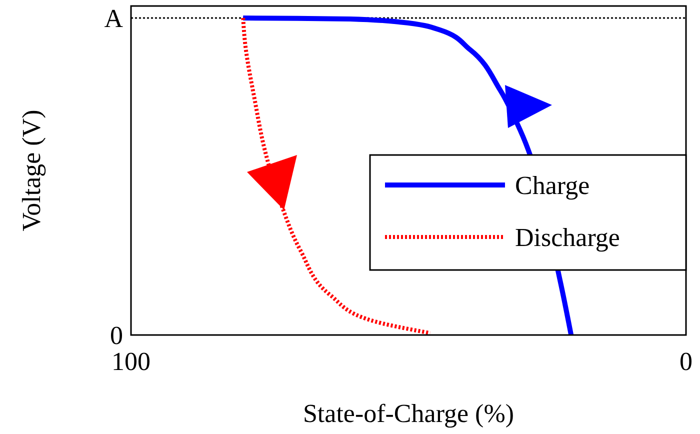 This screenshot has height=434, width=700. I want to click on y-axis-title: Voltage (V), so click(31, 171).